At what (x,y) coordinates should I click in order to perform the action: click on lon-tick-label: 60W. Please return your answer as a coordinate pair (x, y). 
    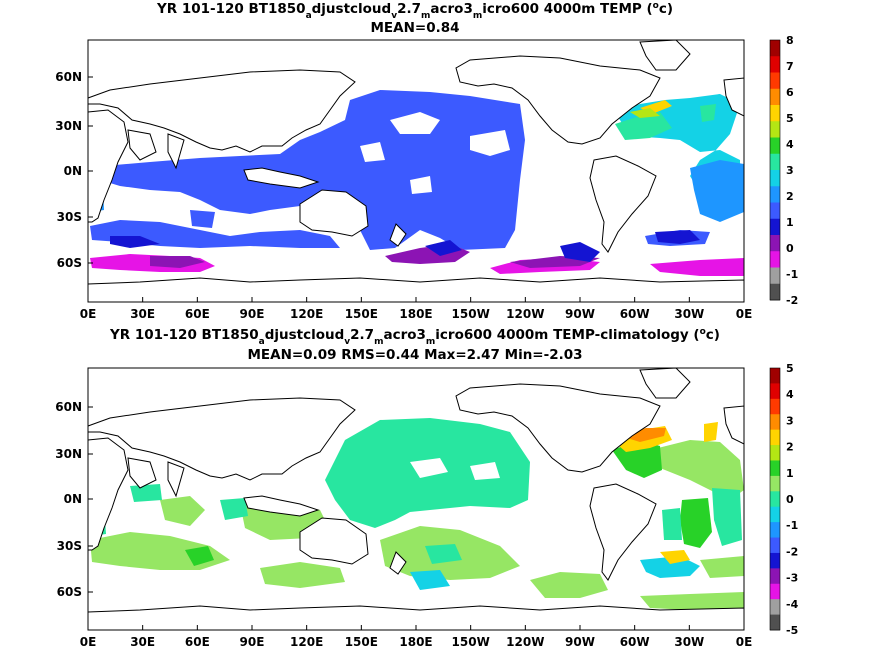
    Looking at the image, I should click on (635, 314).